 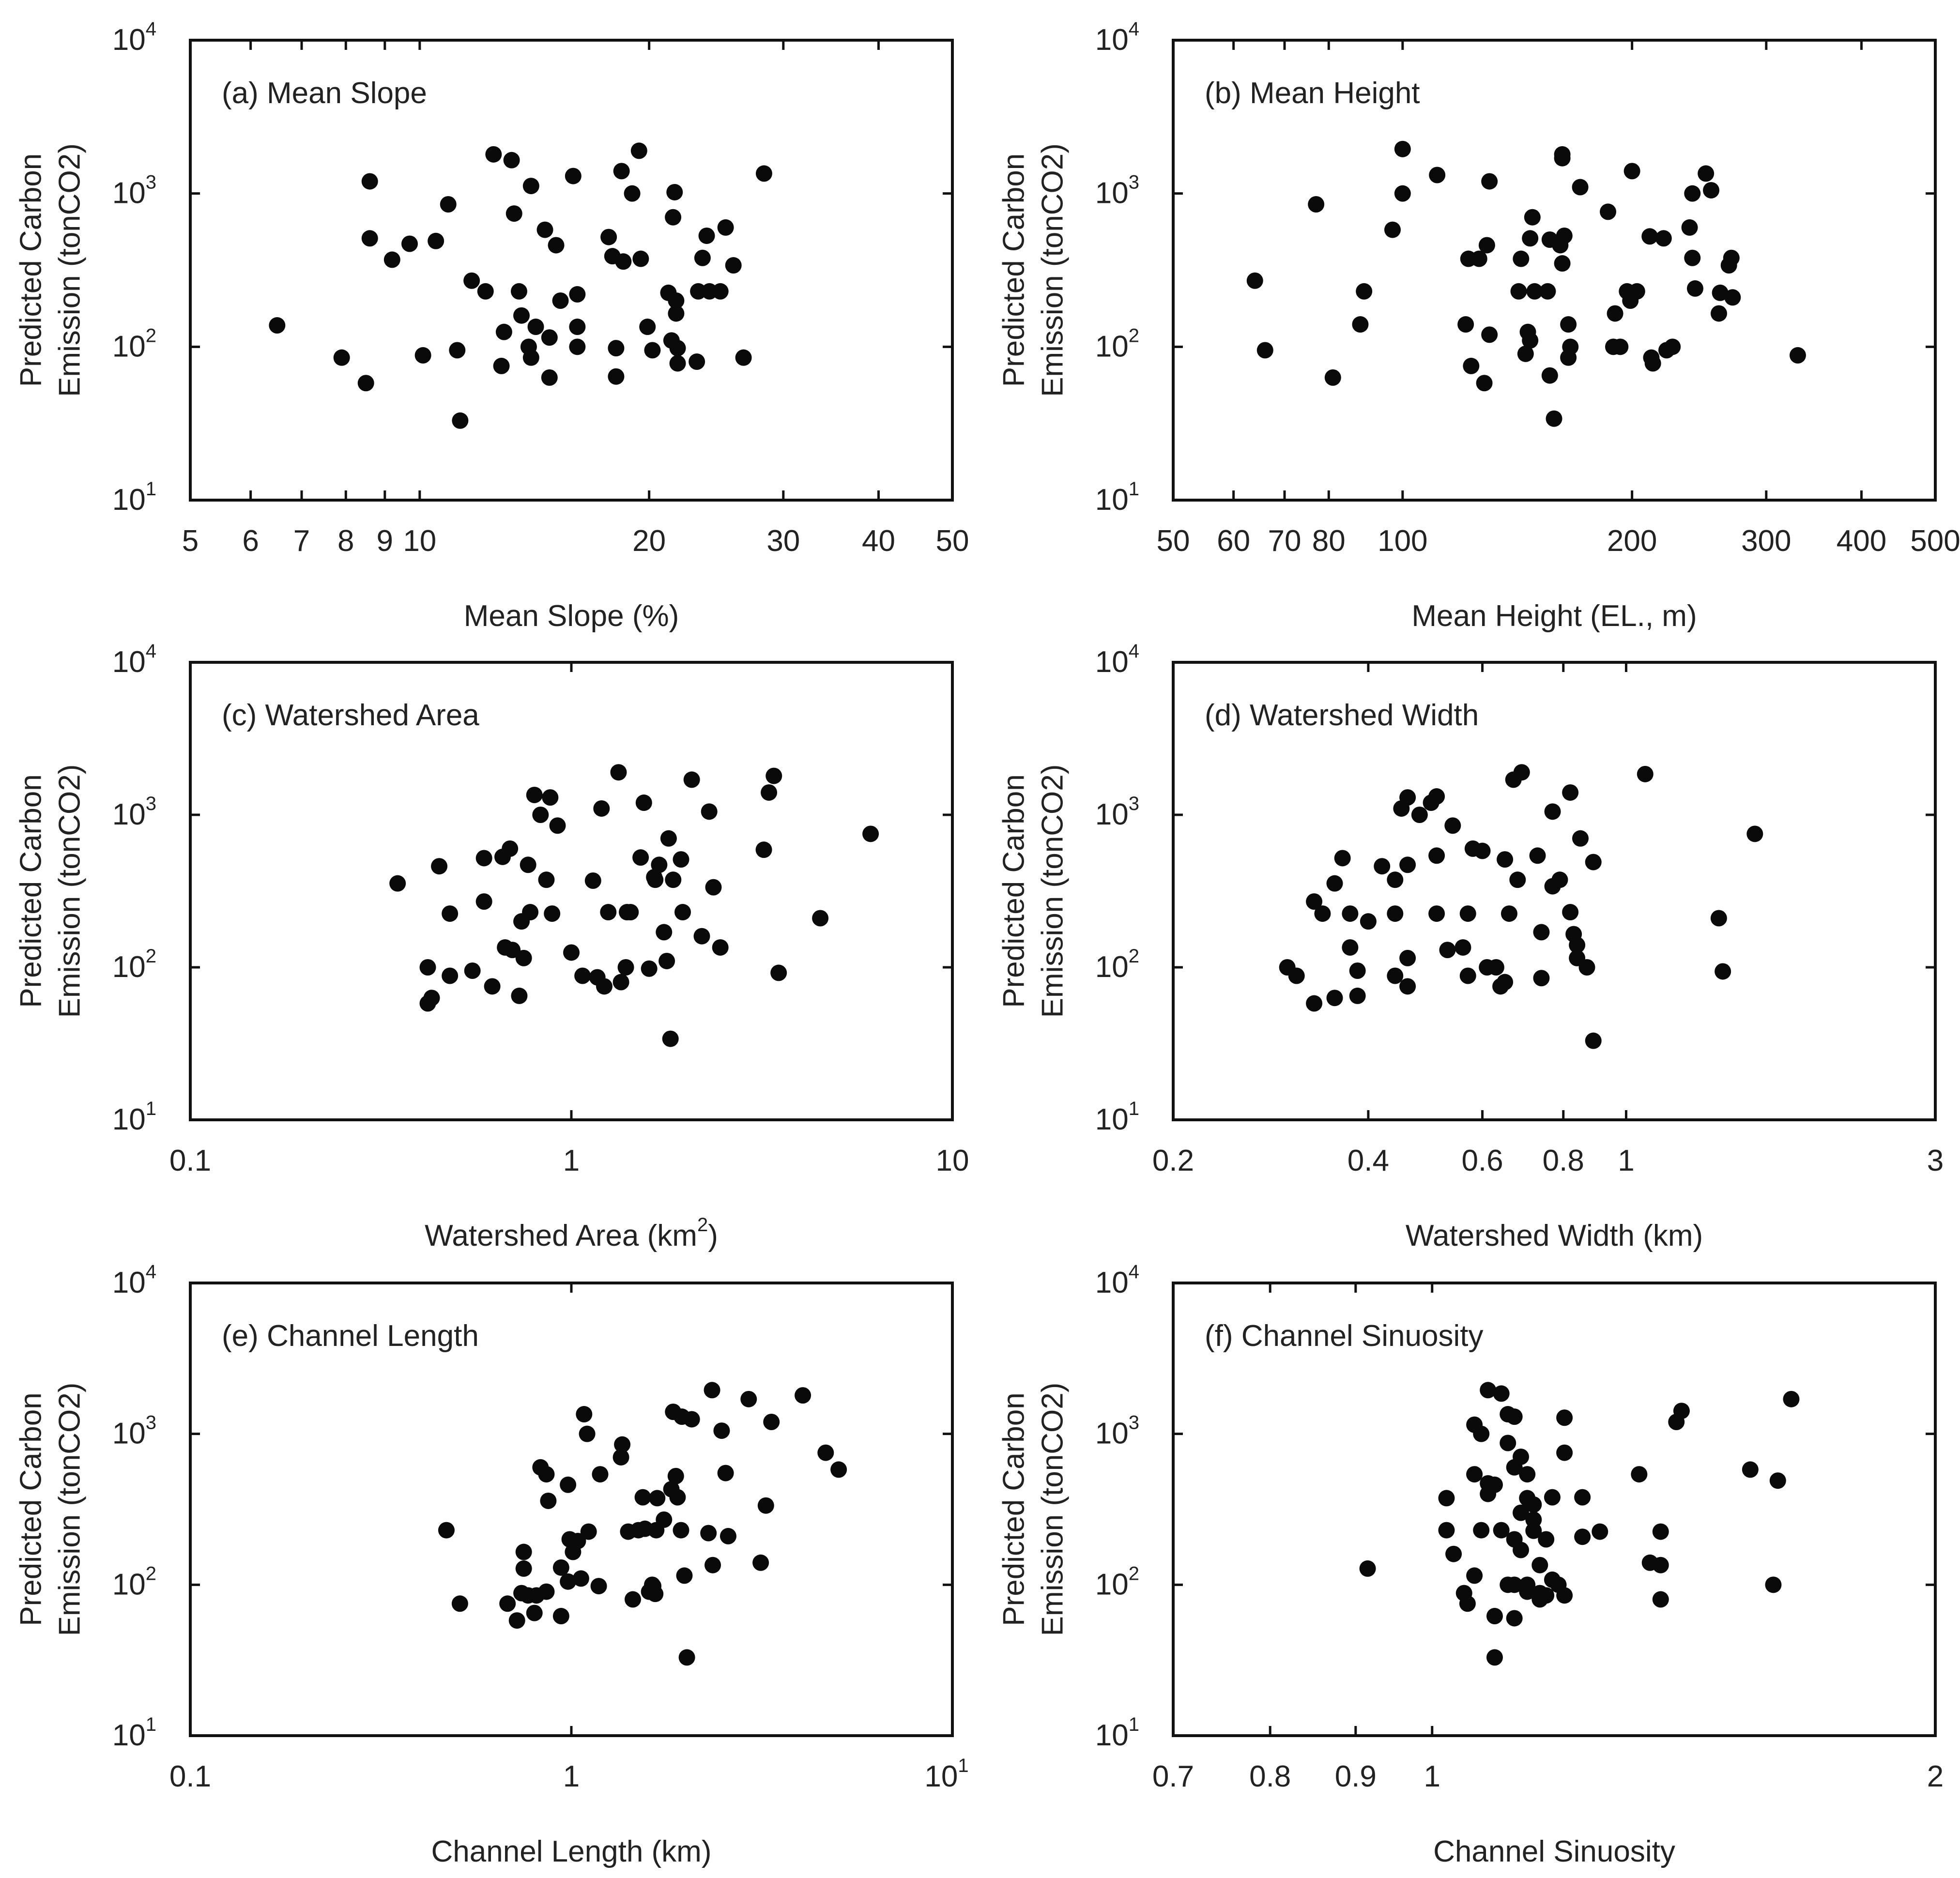 I want to click on x-axis-title: Watershed Area (km2), so click(x=571, y=1233).